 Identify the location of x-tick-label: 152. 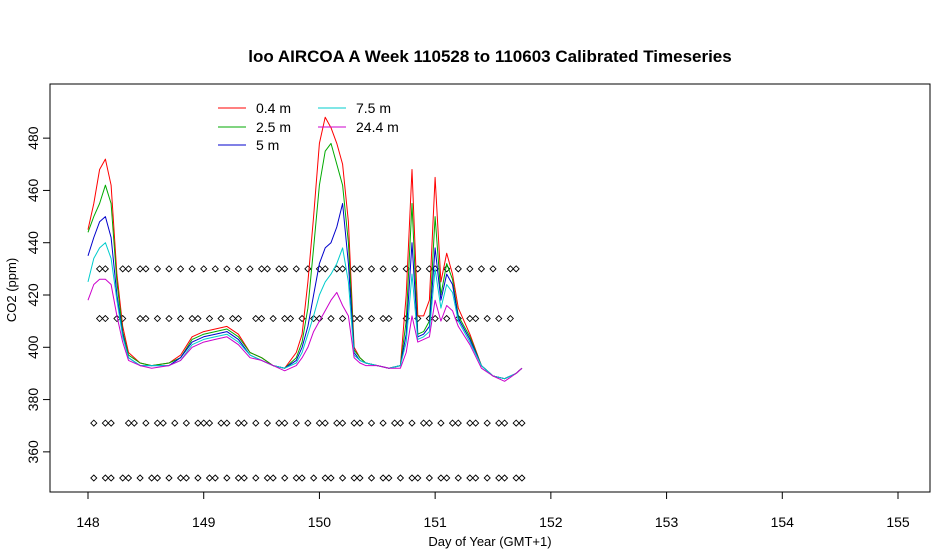
(551, 522).